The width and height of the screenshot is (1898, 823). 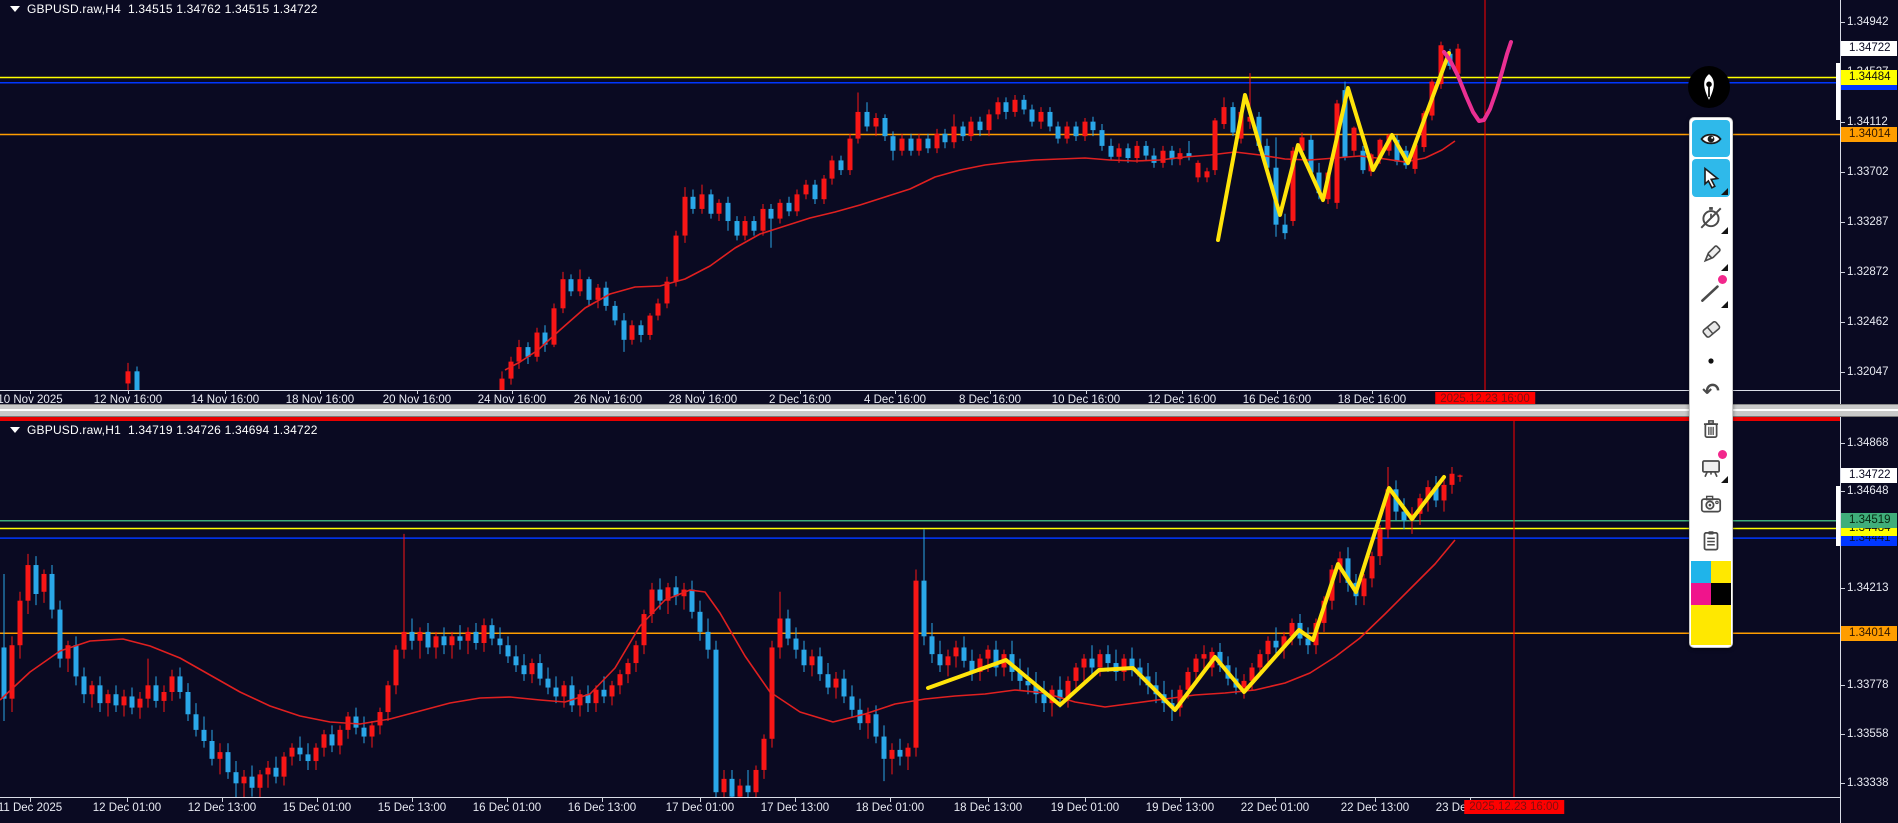 What do you see at coordinates (1372, 400) in the screenshot?
I see `time-axis-label: 18 Dec 16:00` at bounding box center [1372, 400].